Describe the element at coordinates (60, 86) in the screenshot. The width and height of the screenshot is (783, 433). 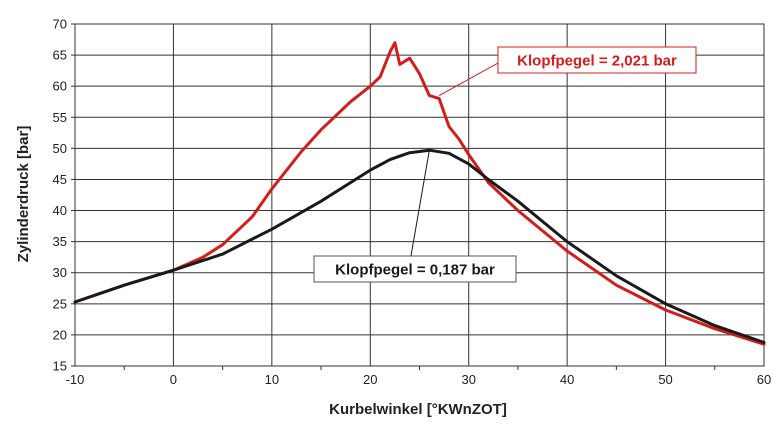
I see `y-tick-label: 60` at that location.